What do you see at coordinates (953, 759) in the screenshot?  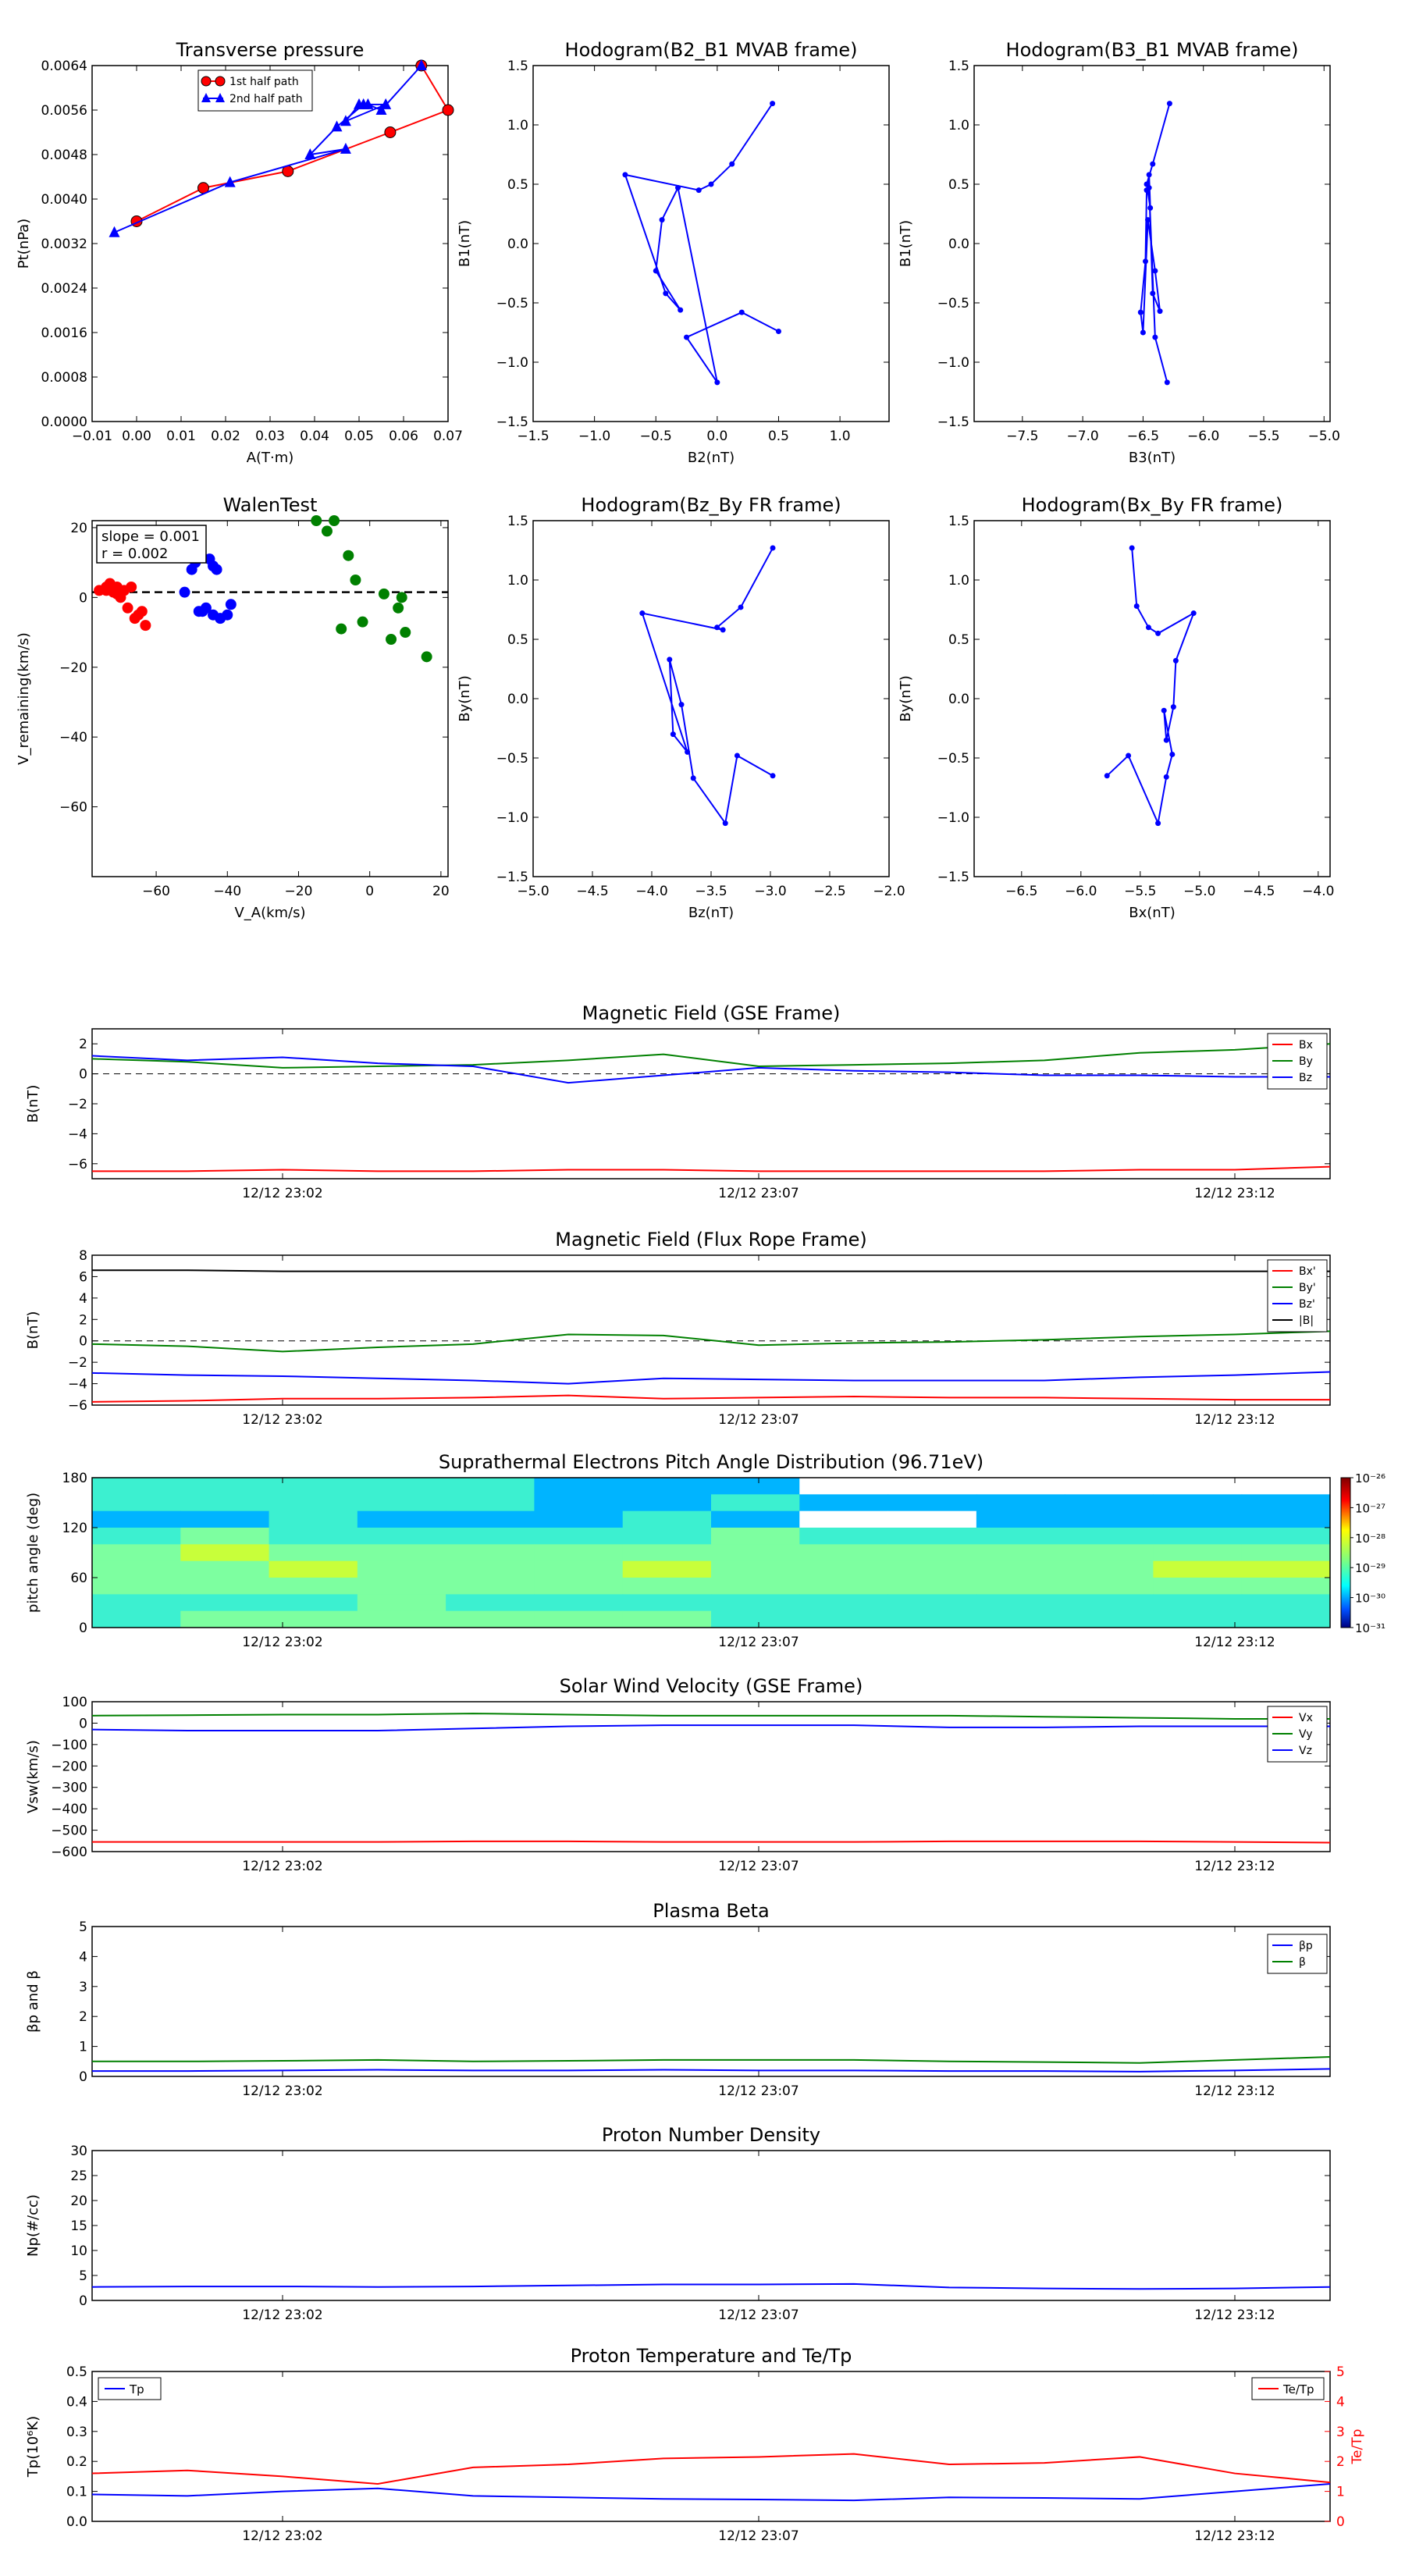 I see `y-tick-label: −0.5` at bounding box center [953, 759].